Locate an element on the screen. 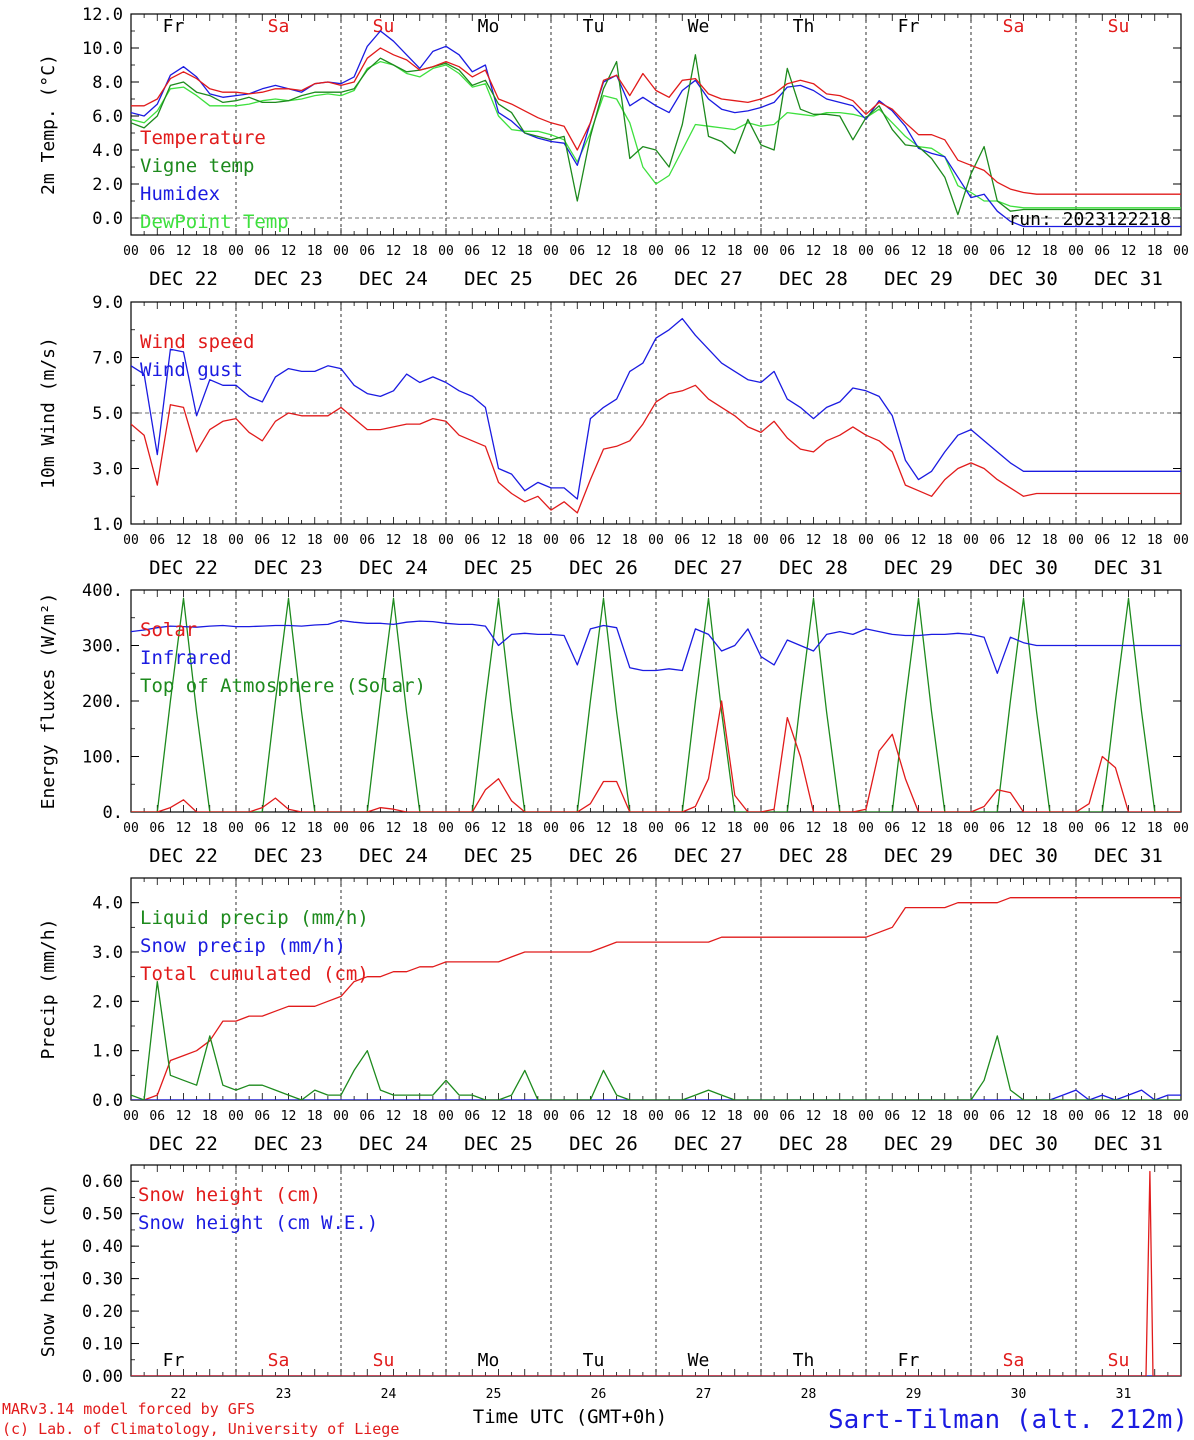 This screenshot has width=1194, height=1440. y-tick-label: 0.30 is located at coordinates (102, 1280).